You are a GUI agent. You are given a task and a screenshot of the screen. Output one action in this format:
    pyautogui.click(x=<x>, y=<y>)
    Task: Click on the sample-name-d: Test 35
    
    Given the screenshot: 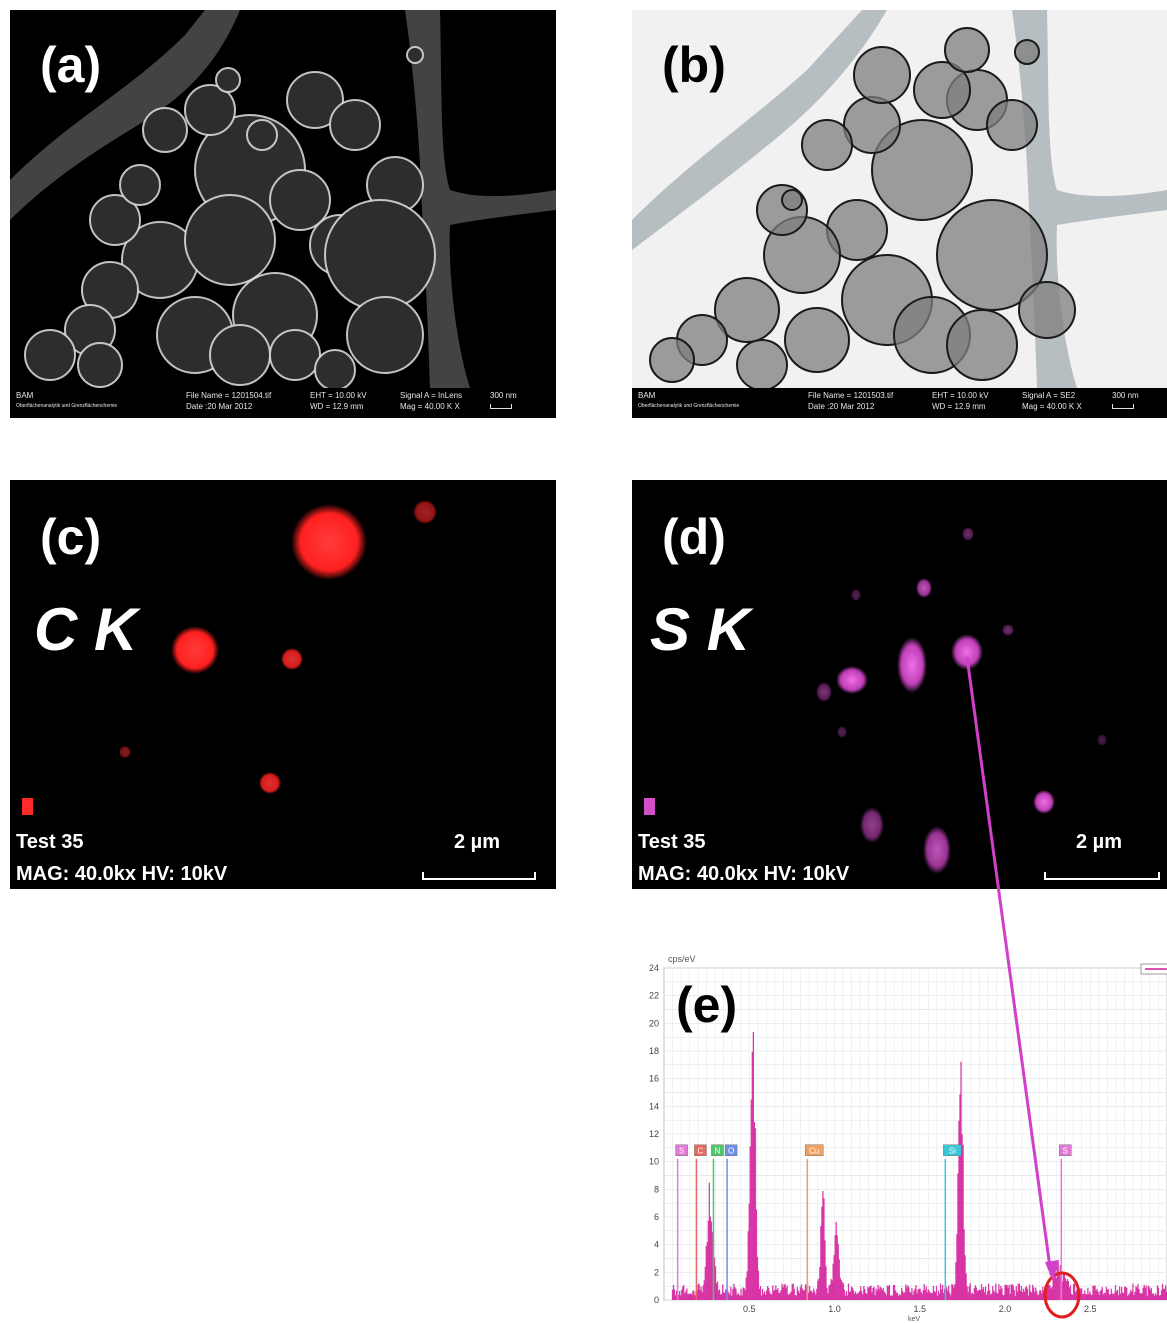 What is the action you would take?
    pyautogui.click(x=672, y=842)
    